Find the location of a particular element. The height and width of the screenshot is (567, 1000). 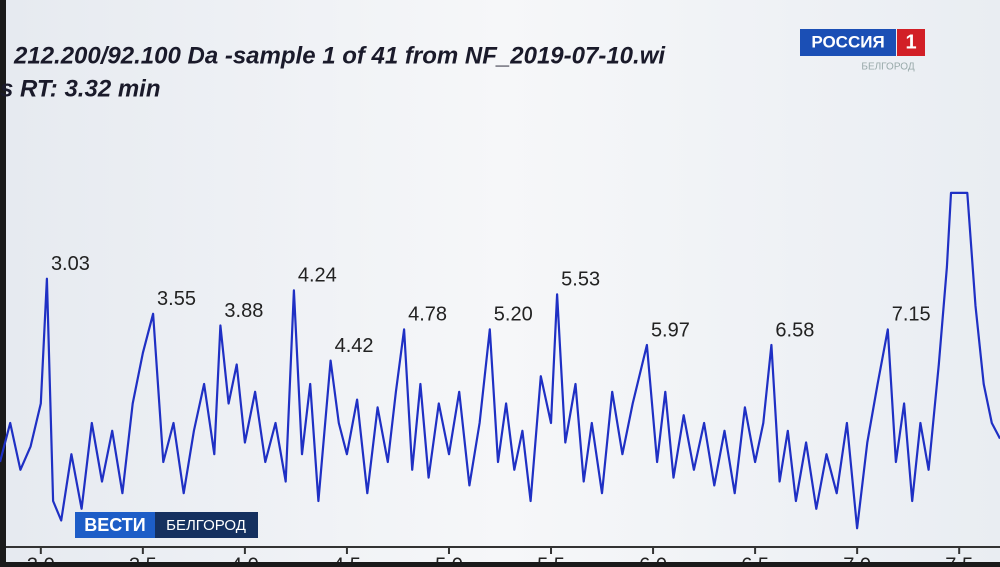

peak-label: 4.78 is located at coordinates (427, 315).